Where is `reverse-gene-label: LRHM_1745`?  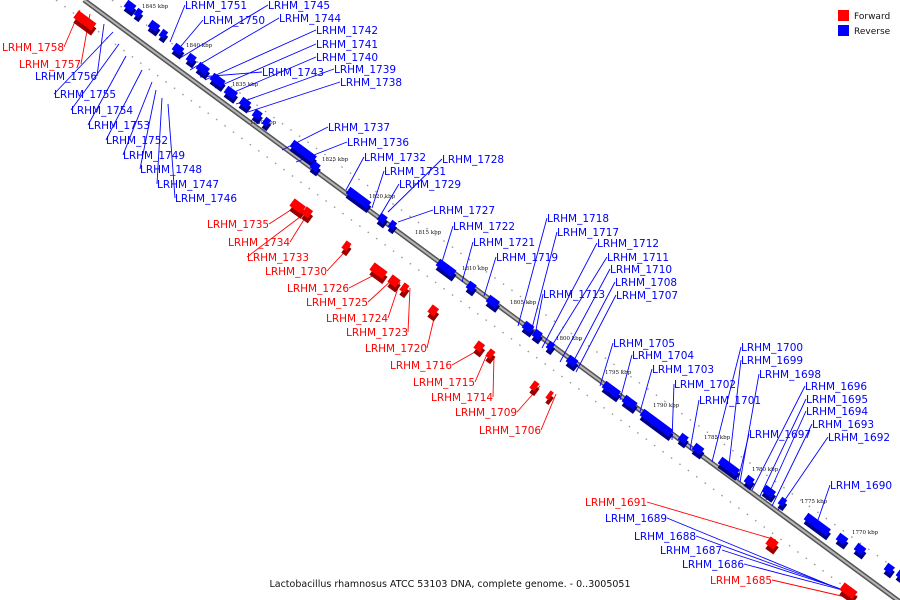
reverse-gene-label: LRHM_1745 is located at coordinates (299, 6).